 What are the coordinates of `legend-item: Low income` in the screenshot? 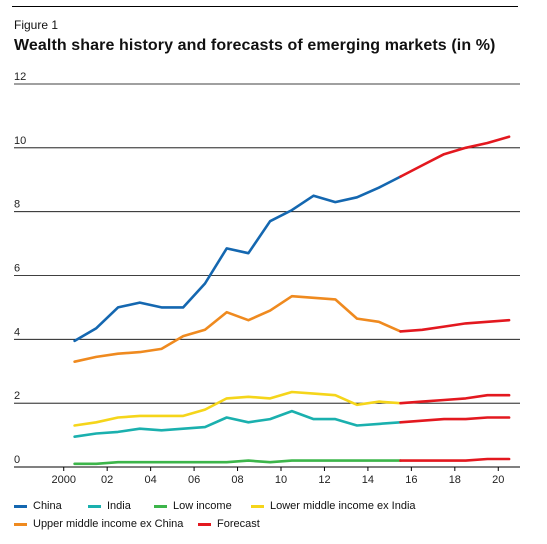 It's located at (193, 506).